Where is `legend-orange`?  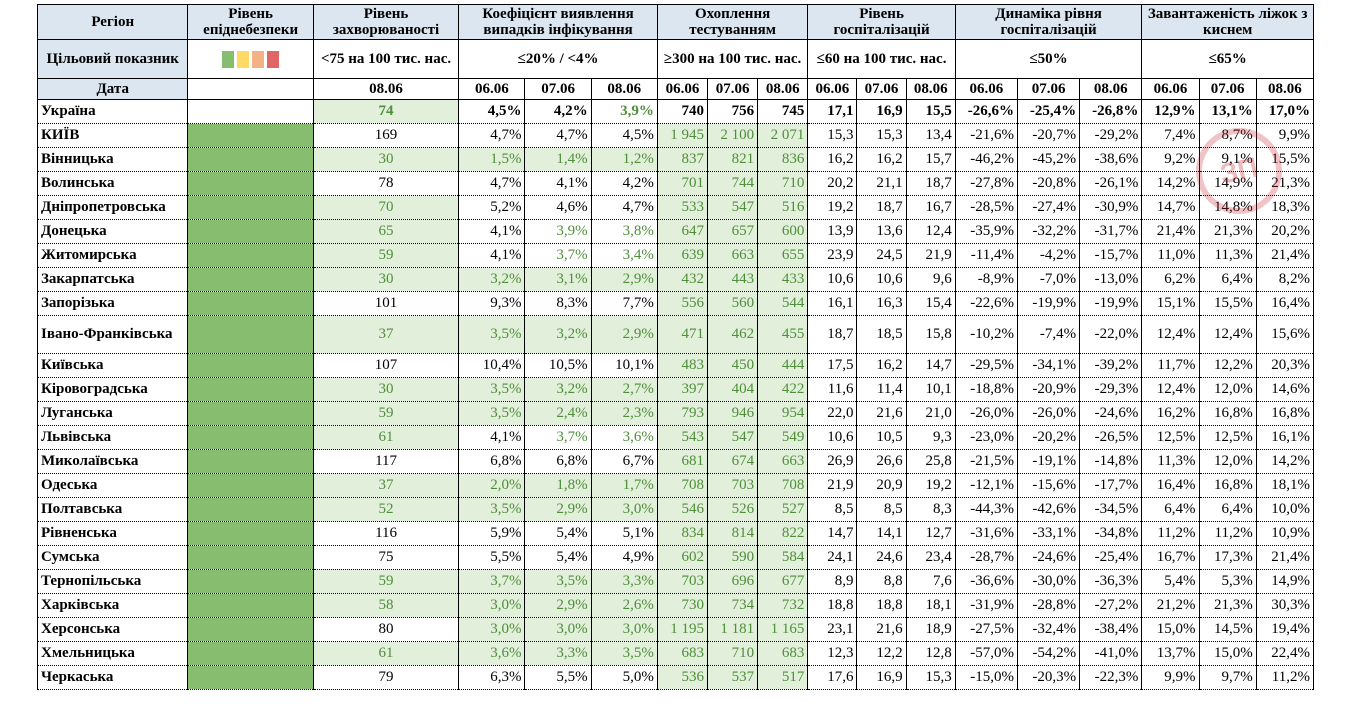
legend-orange is located at coordinates (258, 59).